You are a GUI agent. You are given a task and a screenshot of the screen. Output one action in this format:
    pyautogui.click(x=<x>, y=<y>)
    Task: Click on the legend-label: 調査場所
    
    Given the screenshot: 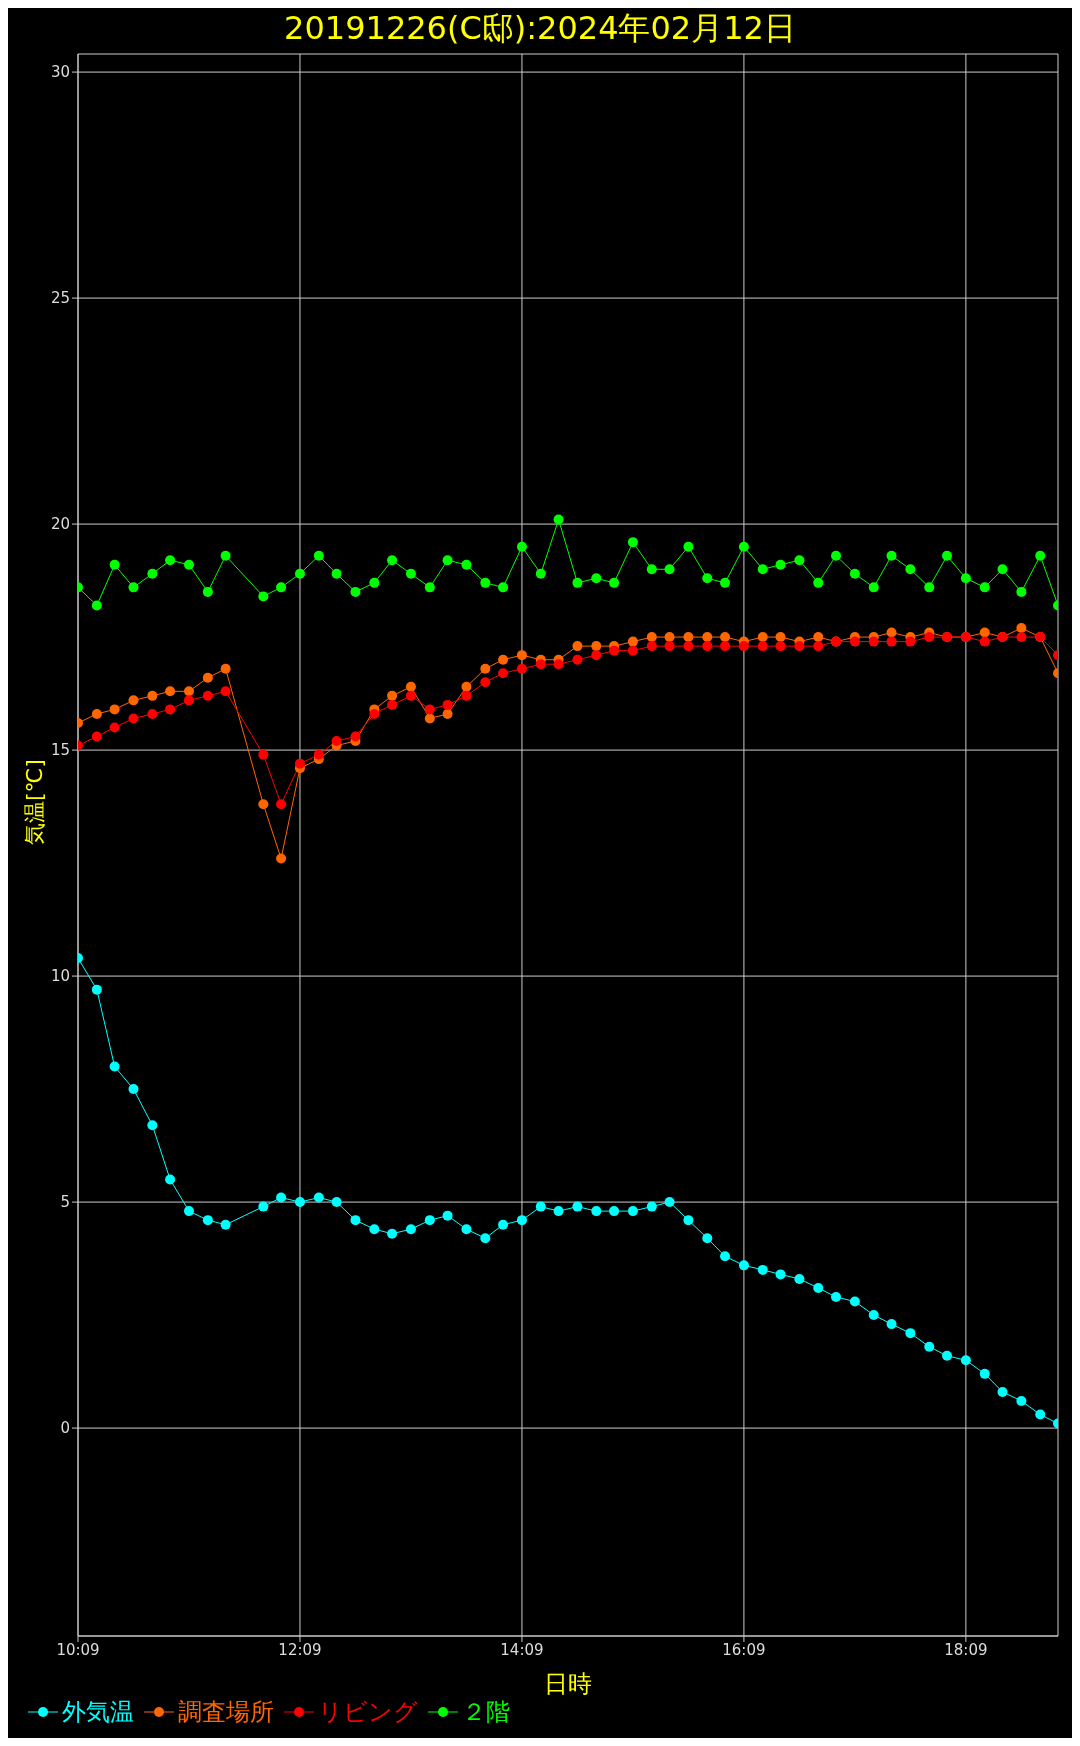 What is the action you would take?
    pyautogui.click(x=225, y=1712)
    